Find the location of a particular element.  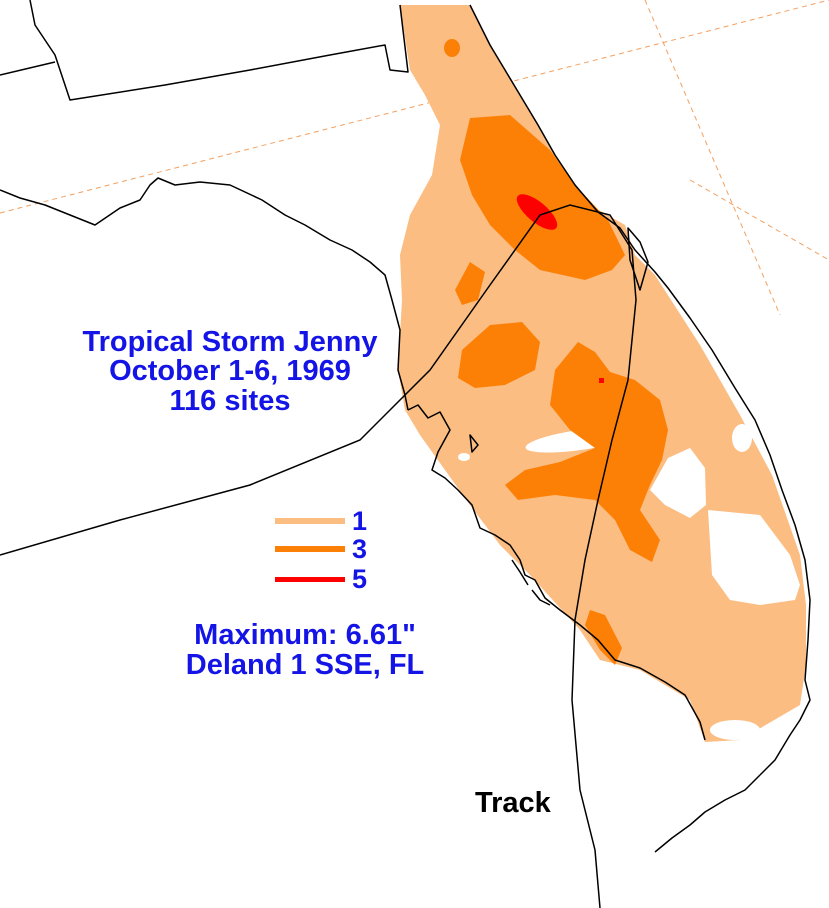

legend-label-1: 1 is located at coordinates (360, 521).